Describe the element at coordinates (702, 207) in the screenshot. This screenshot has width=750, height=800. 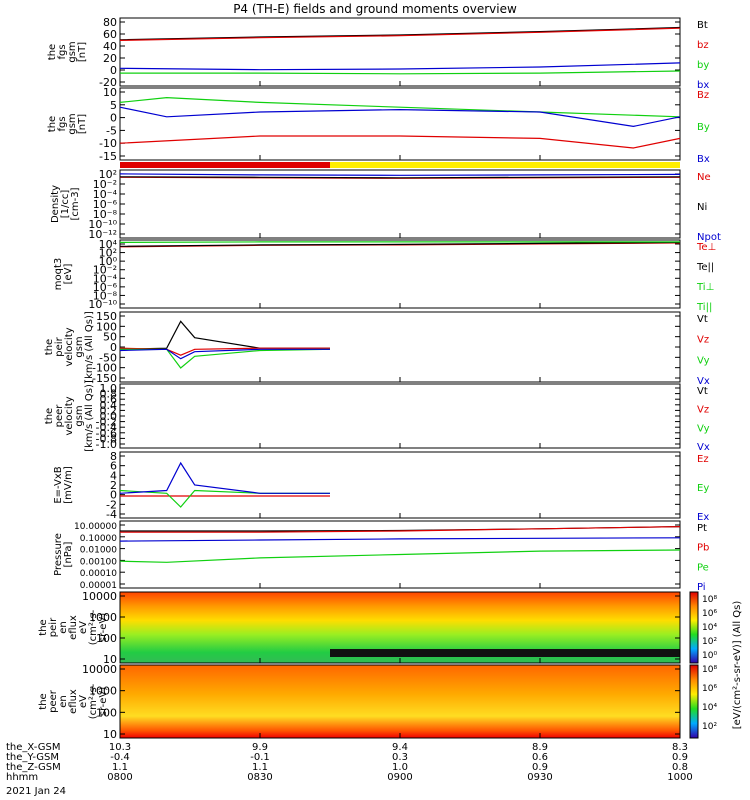
I see `legend-density-1: Ni` at that location.